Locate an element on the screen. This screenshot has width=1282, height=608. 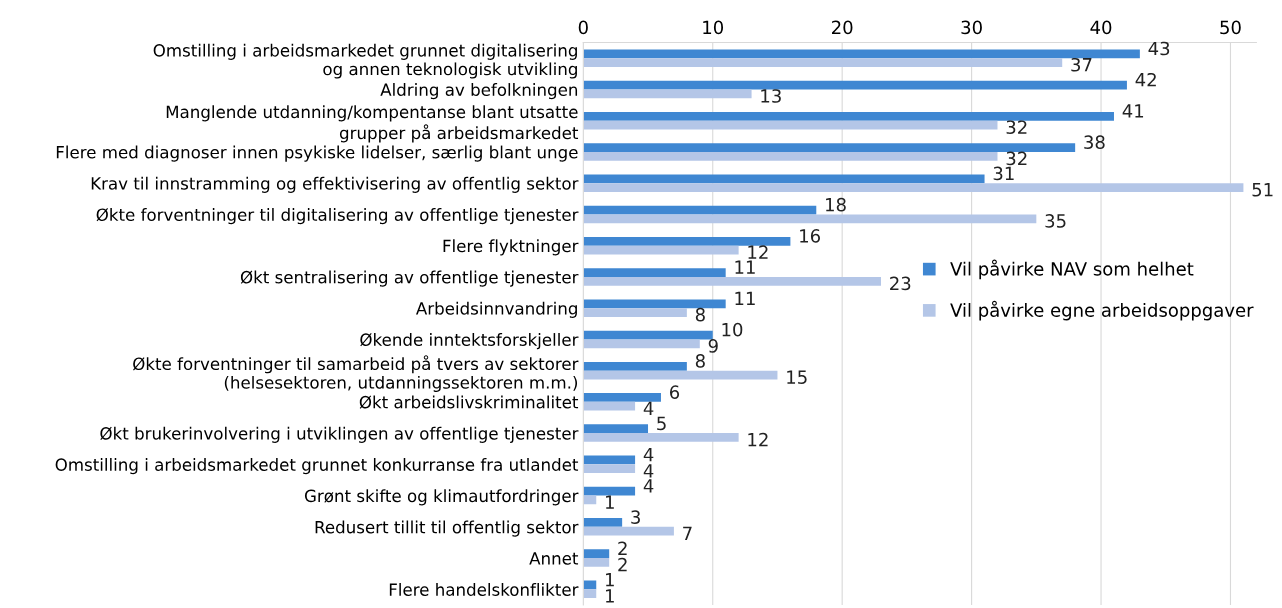
data-label: 6 is located at coordinates (675, 392).